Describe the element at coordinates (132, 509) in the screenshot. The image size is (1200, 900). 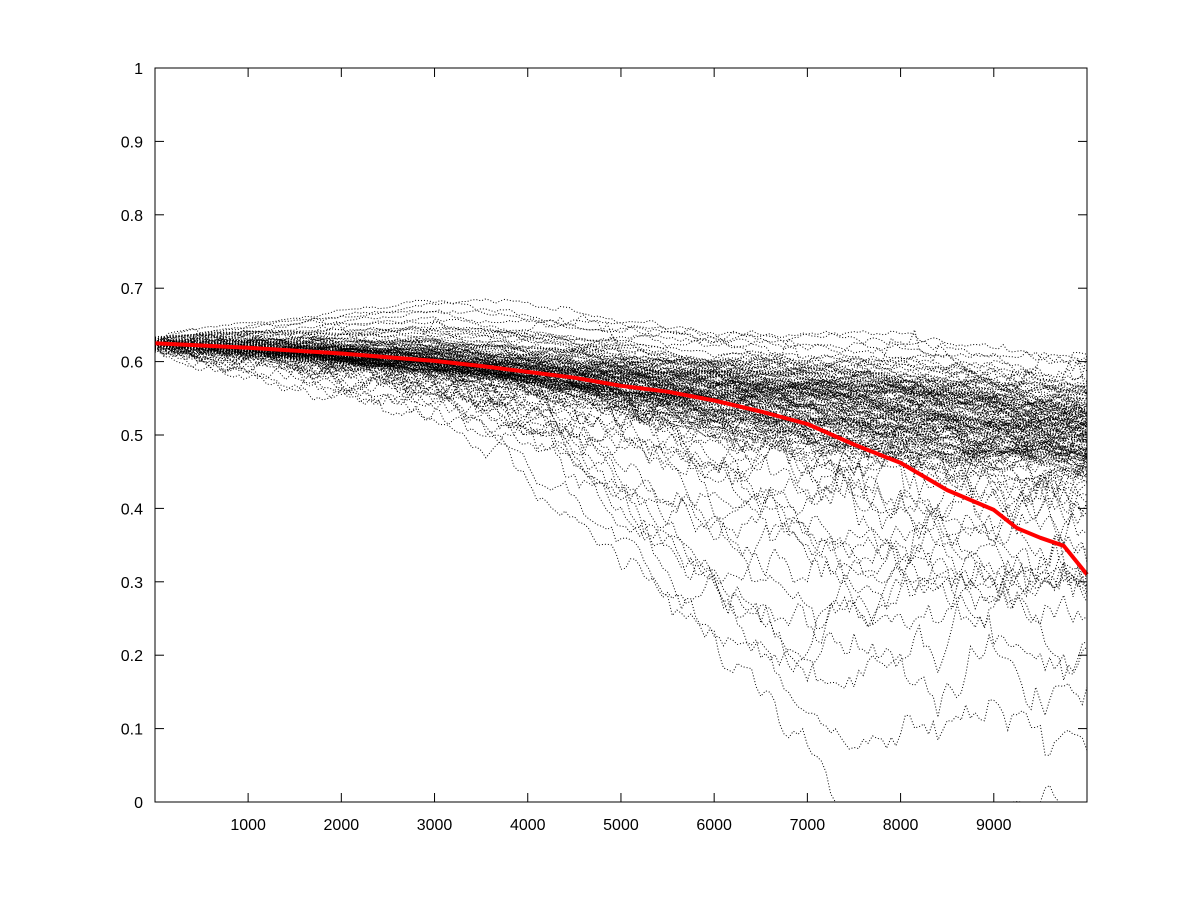
I see `y-tick-label: 0.4` at that location.